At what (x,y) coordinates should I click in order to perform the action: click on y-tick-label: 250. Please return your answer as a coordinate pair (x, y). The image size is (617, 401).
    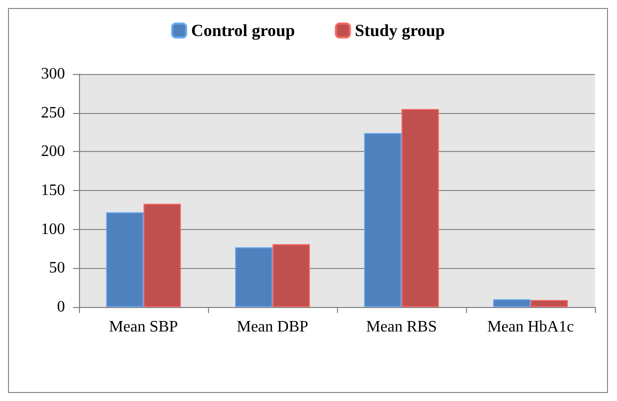
    Looking at the image, I should click on (53, 113).